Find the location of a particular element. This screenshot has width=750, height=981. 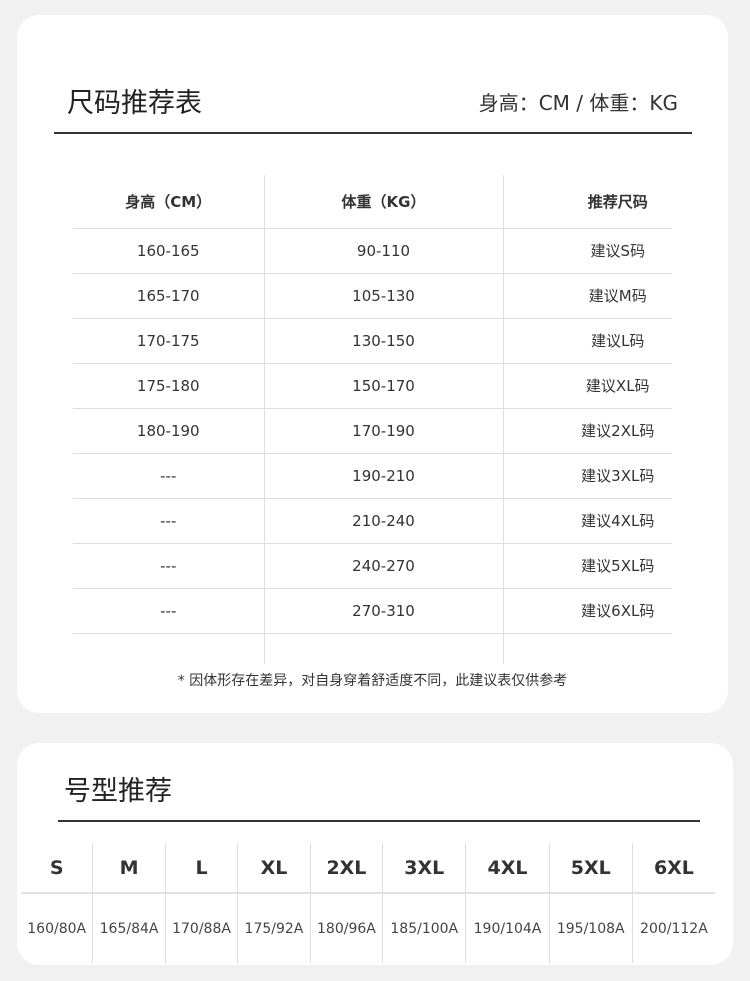

size-label: 4XL is located at coordinates (507, 868).